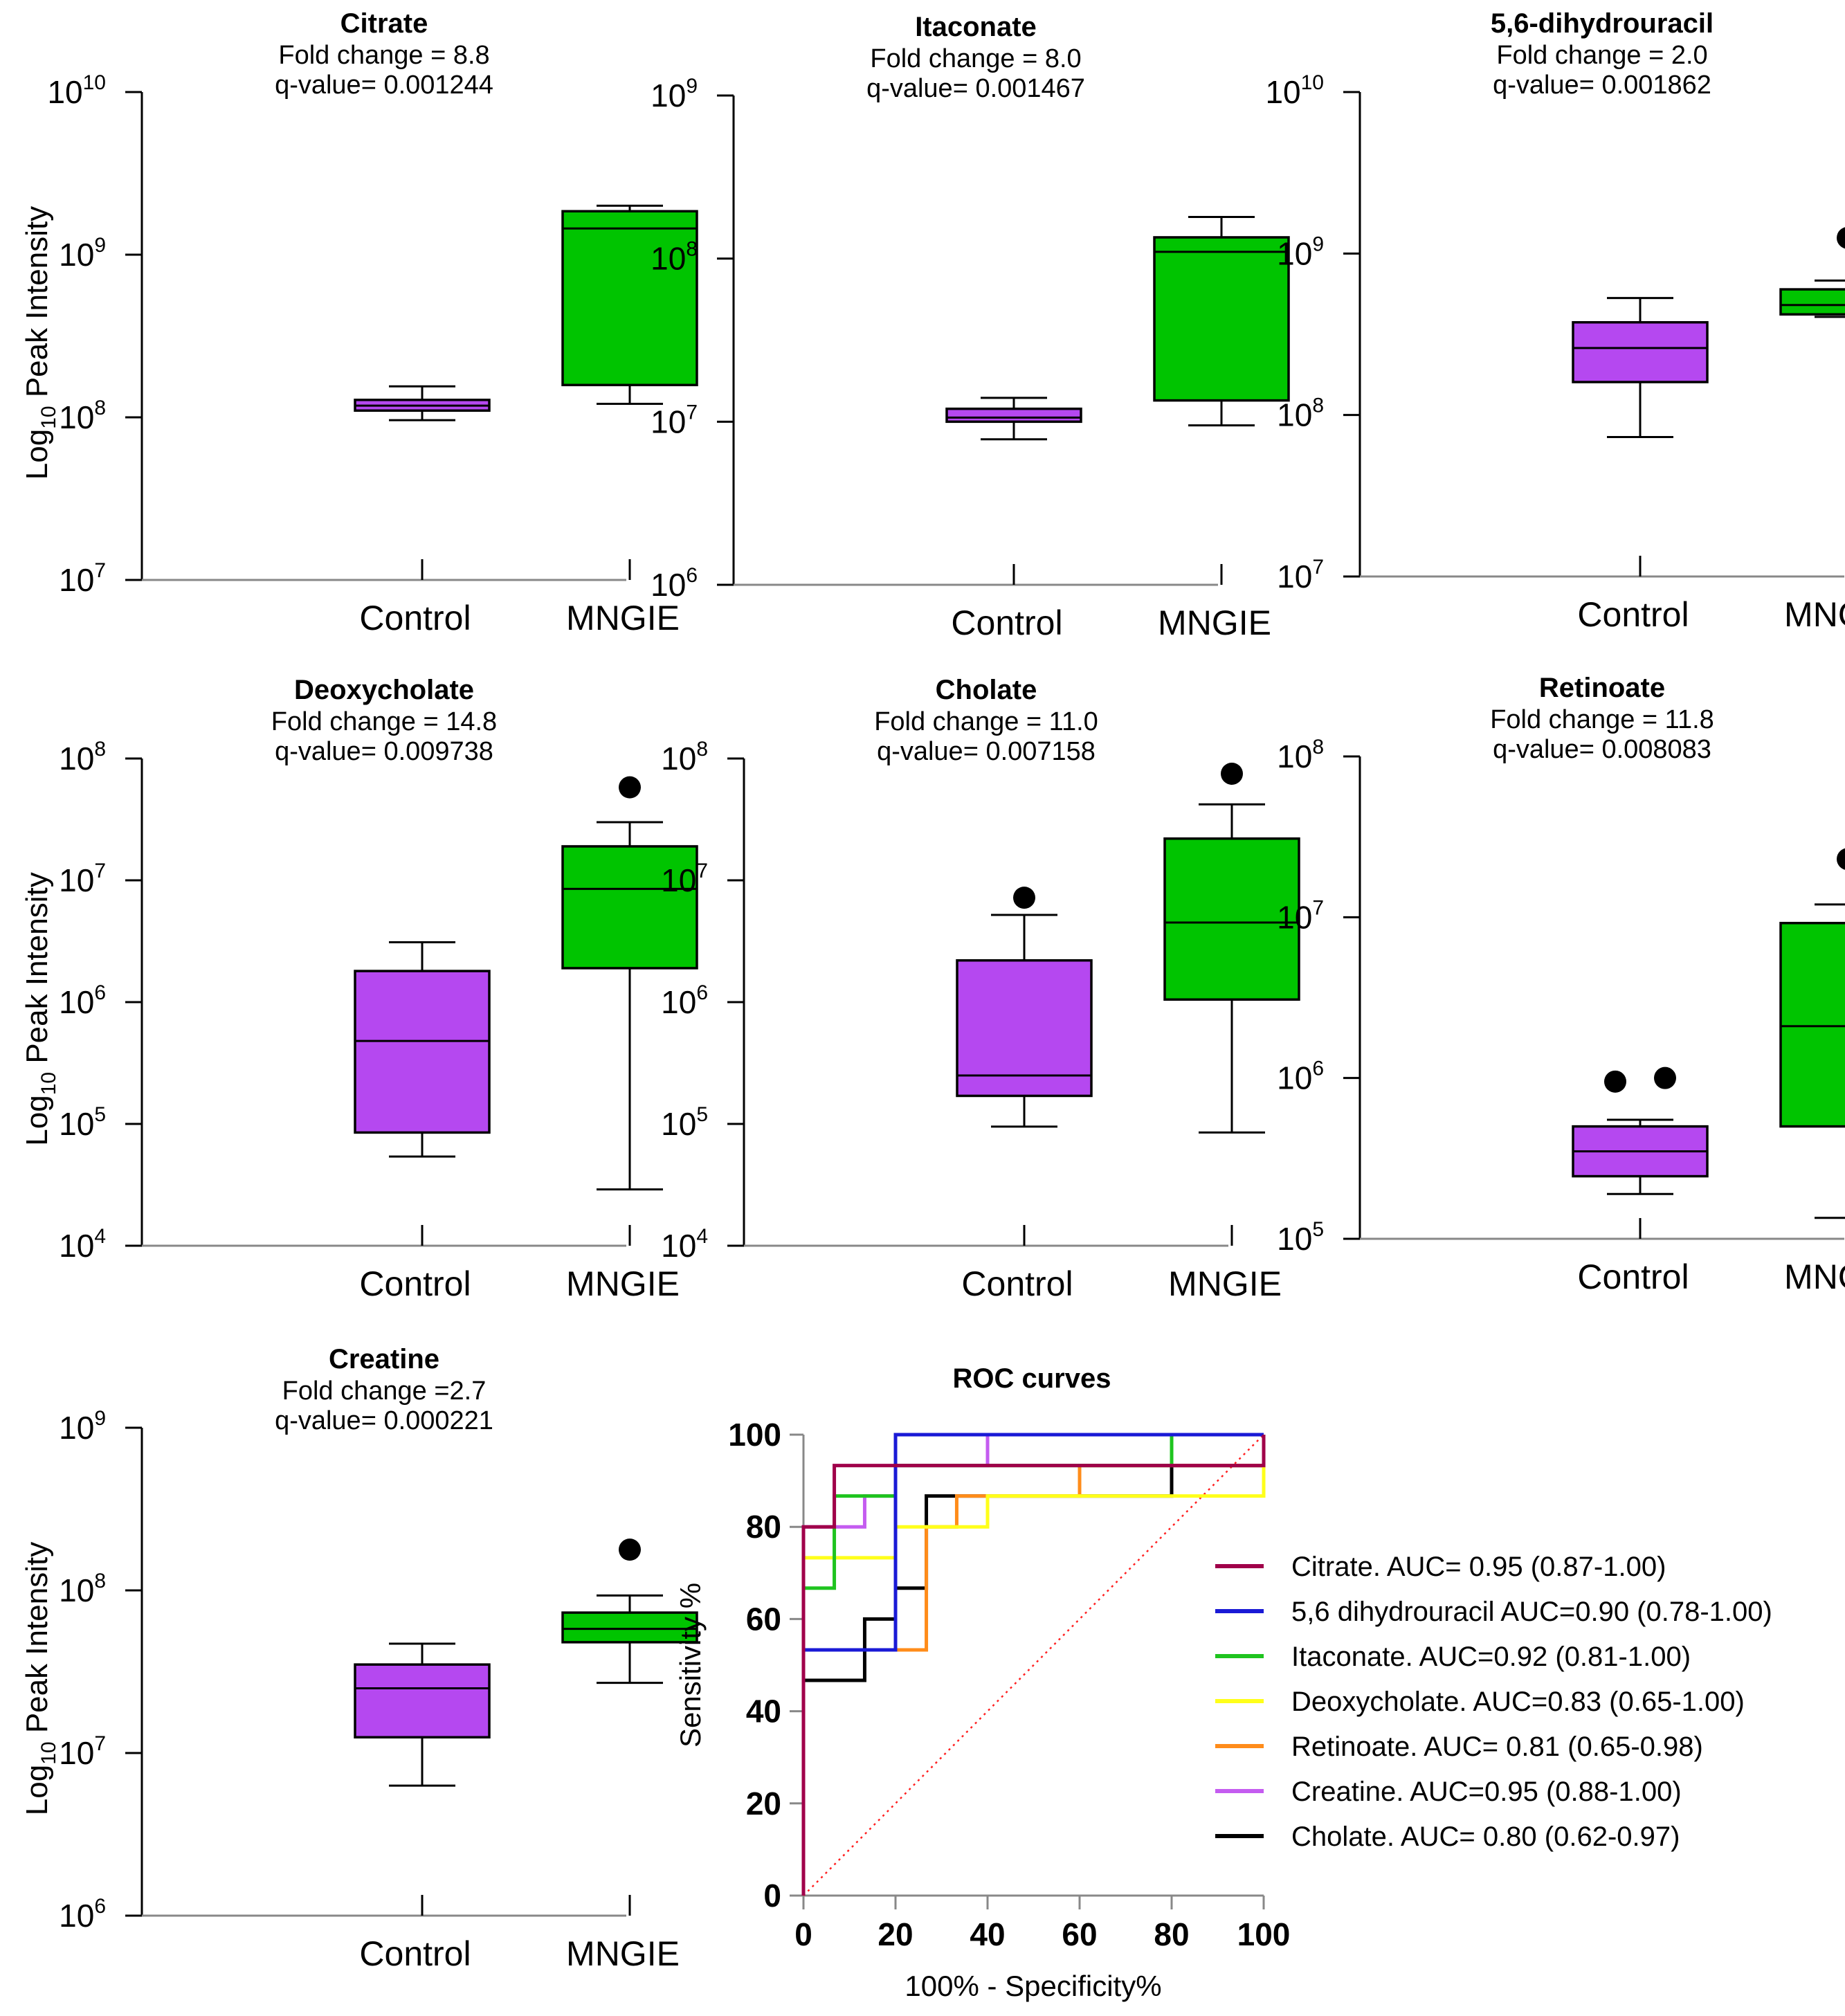 The width and height of the screenshot is (1845, 2016). Describe the element at coordinates (690, 1665) in the screenshot. I see `y-axis-label: Sensitivity %` at that location.